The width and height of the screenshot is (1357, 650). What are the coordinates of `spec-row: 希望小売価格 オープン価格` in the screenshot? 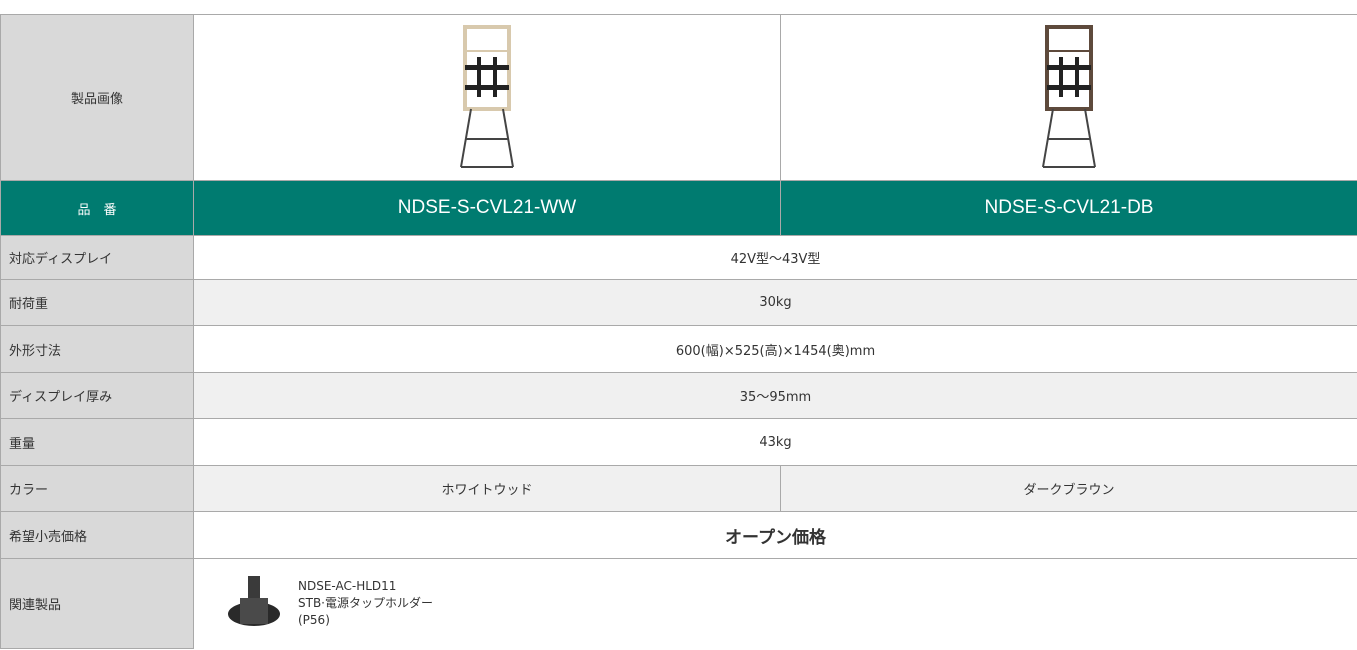 It's located at (678, 535).